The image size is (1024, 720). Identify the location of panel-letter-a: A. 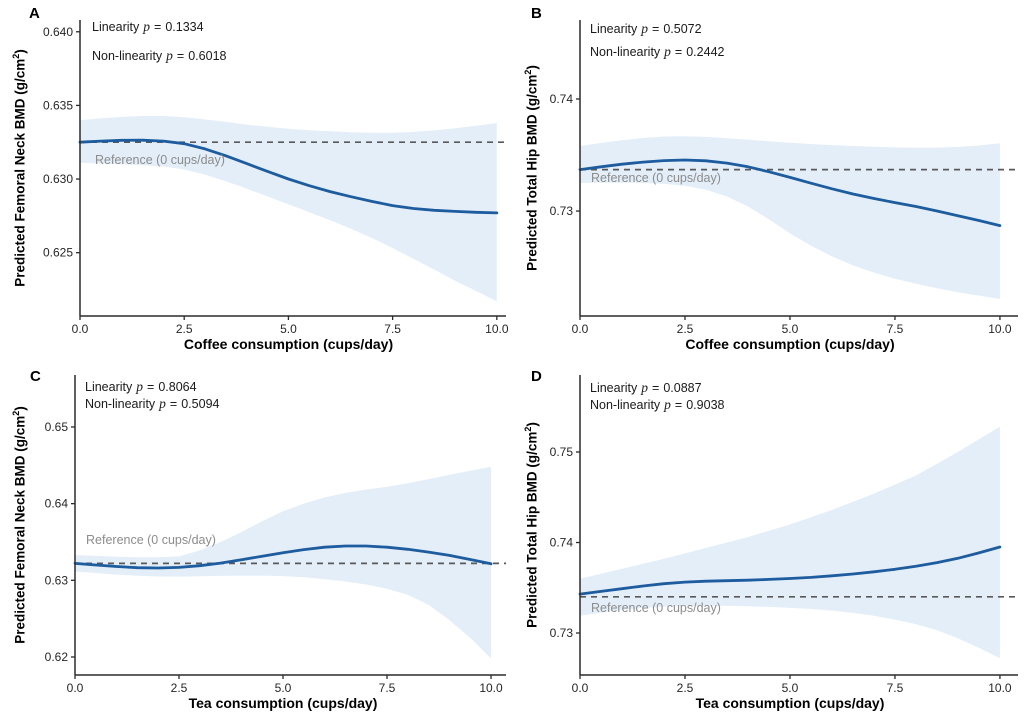
(34, 13).